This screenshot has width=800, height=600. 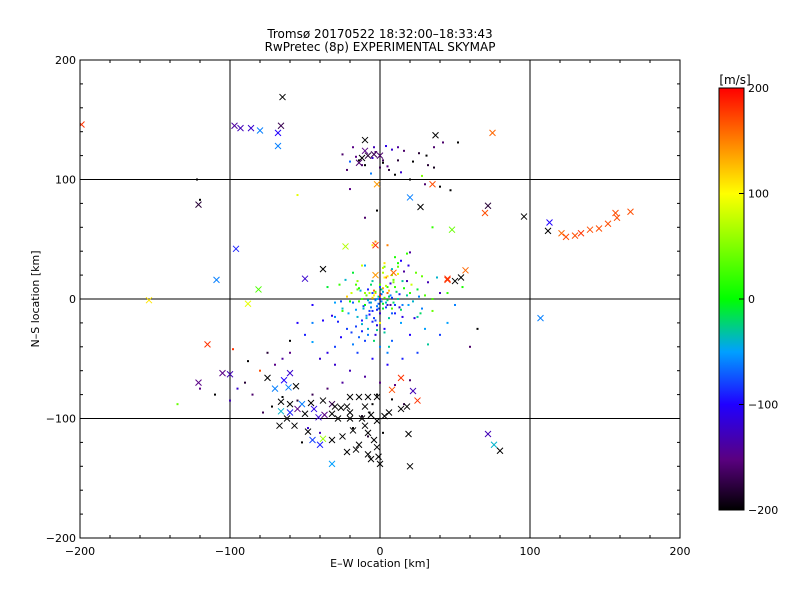 What do you see at coordinates (751, 299) in the screenshot?
I see `colorbar-tick-label: 0` at bounding box center [751, 299].